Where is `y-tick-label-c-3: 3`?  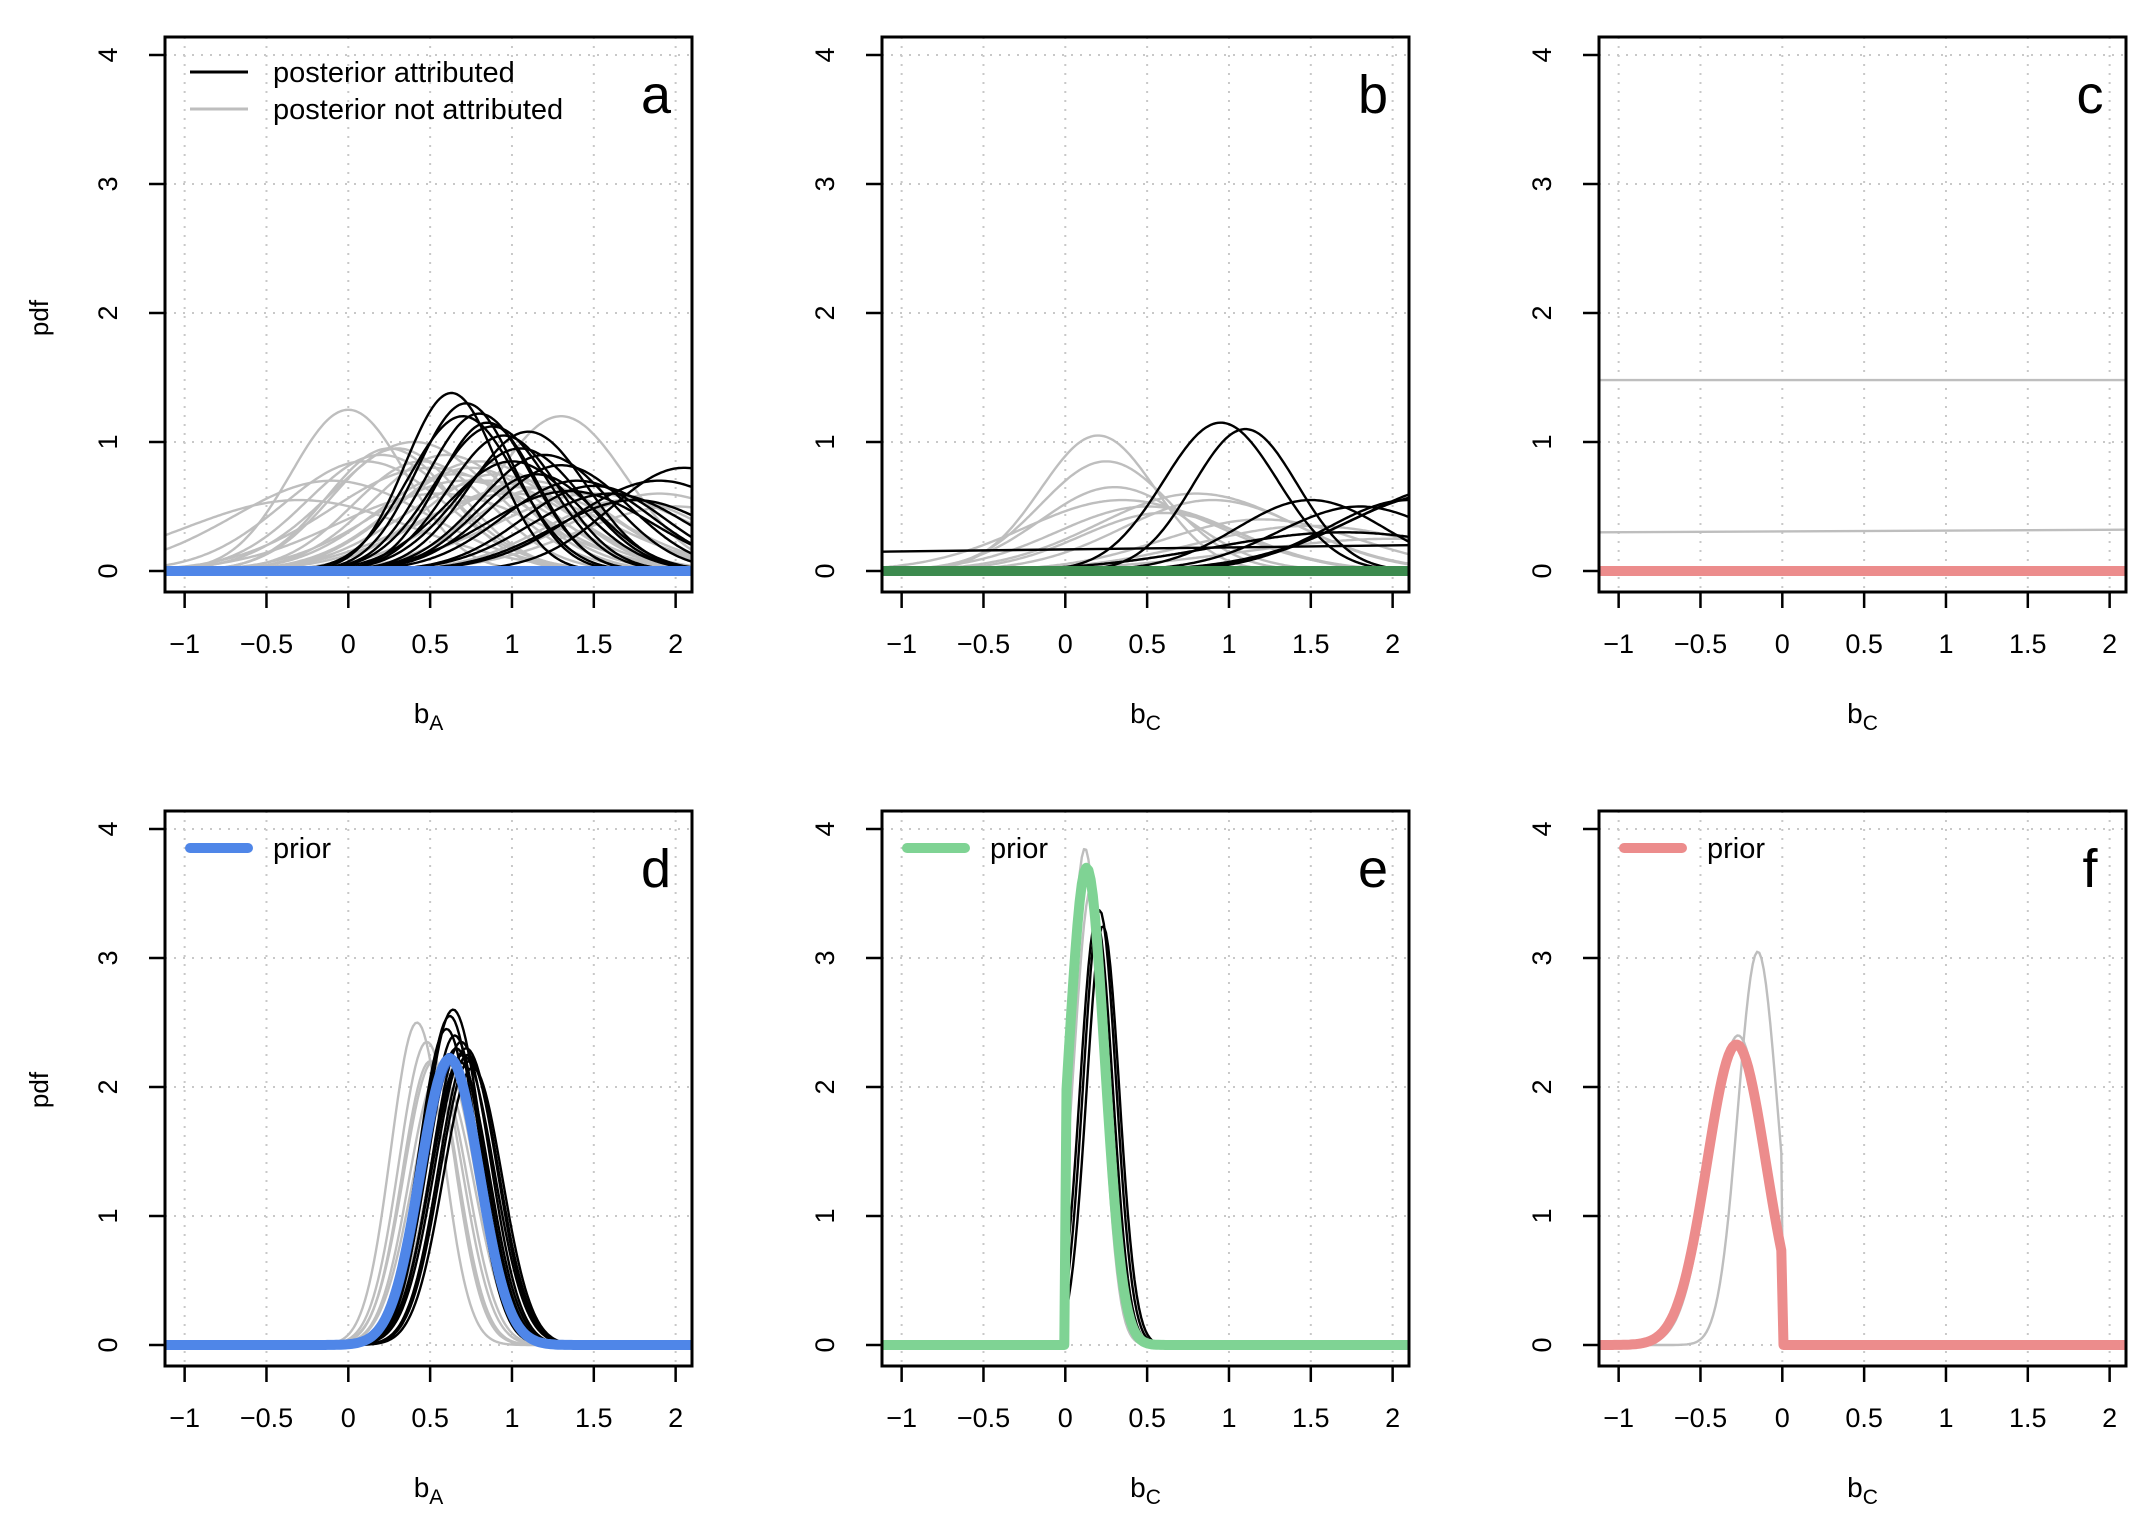 y-tick-label-c-3: 3 is located at coordinates (1542, 183).